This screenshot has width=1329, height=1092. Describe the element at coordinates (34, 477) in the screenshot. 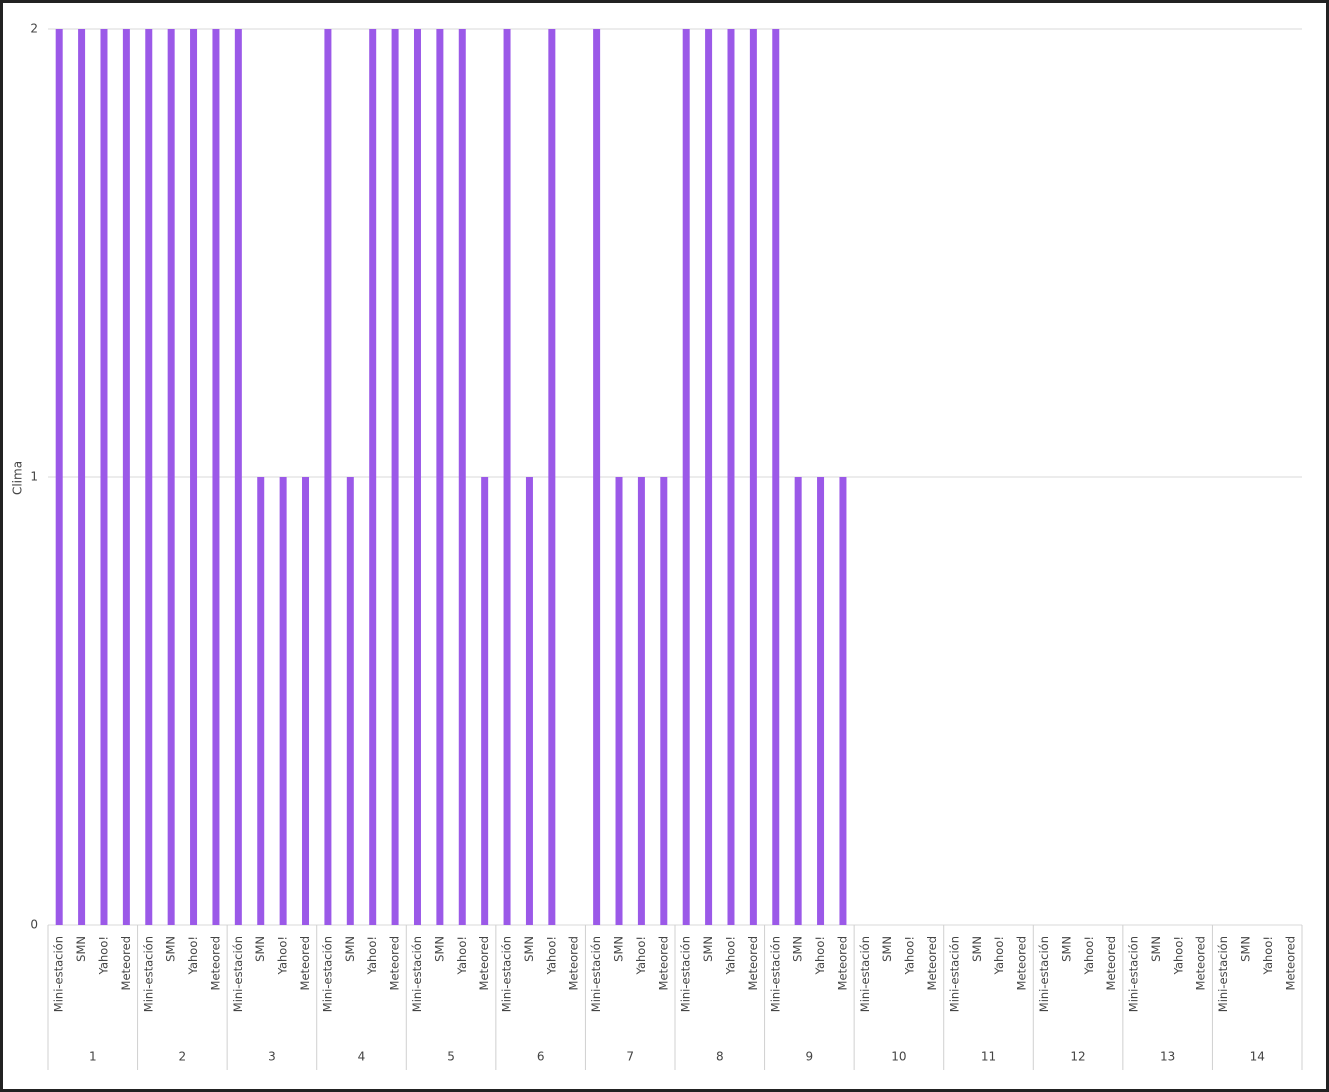

I see `y-tick-label: 1` at that location.